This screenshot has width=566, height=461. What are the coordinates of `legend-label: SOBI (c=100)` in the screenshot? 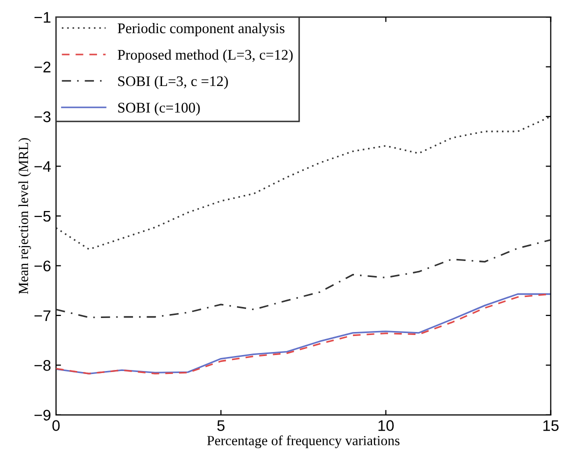 It's located at (159, 109).